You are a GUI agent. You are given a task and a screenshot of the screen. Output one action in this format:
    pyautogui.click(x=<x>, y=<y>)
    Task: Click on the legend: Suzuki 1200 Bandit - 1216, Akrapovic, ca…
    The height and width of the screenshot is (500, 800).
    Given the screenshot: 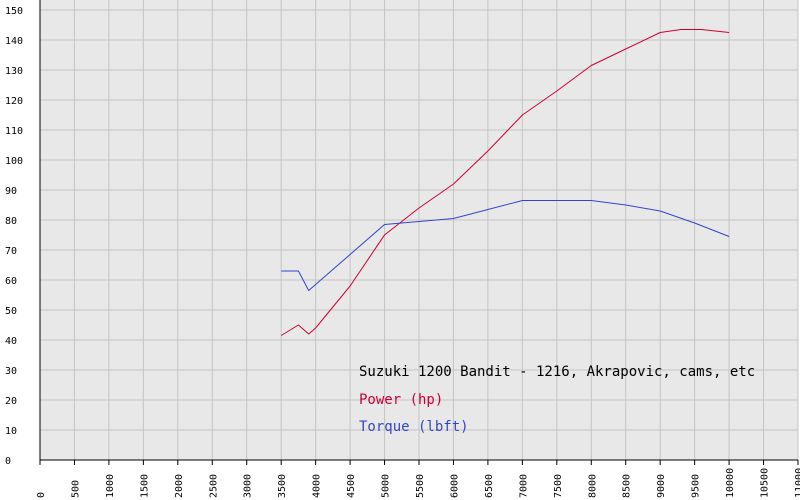 What is the action you would take?
    pyautogui.click(x=557, y=399)
    